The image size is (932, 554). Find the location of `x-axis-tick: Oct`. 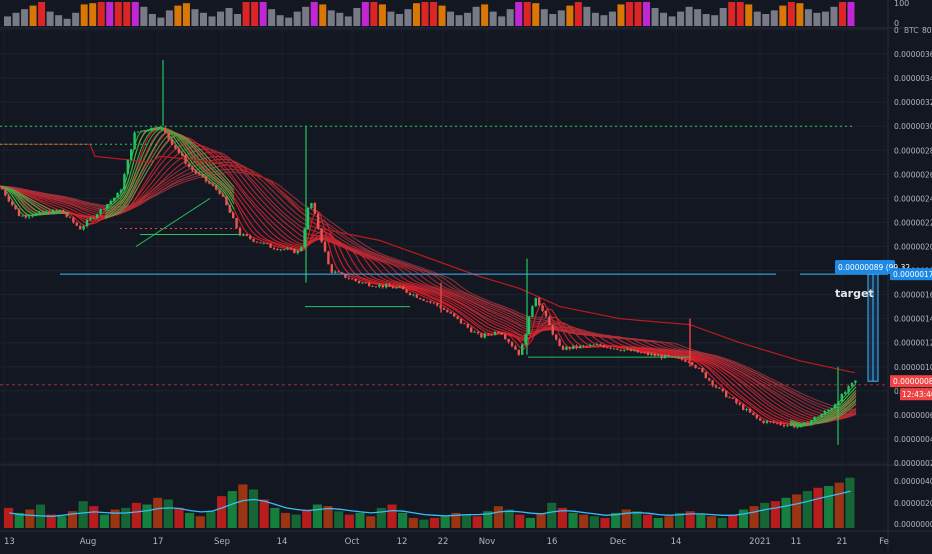

x-axis-tick: Oct is located at coordinates (352, 542).